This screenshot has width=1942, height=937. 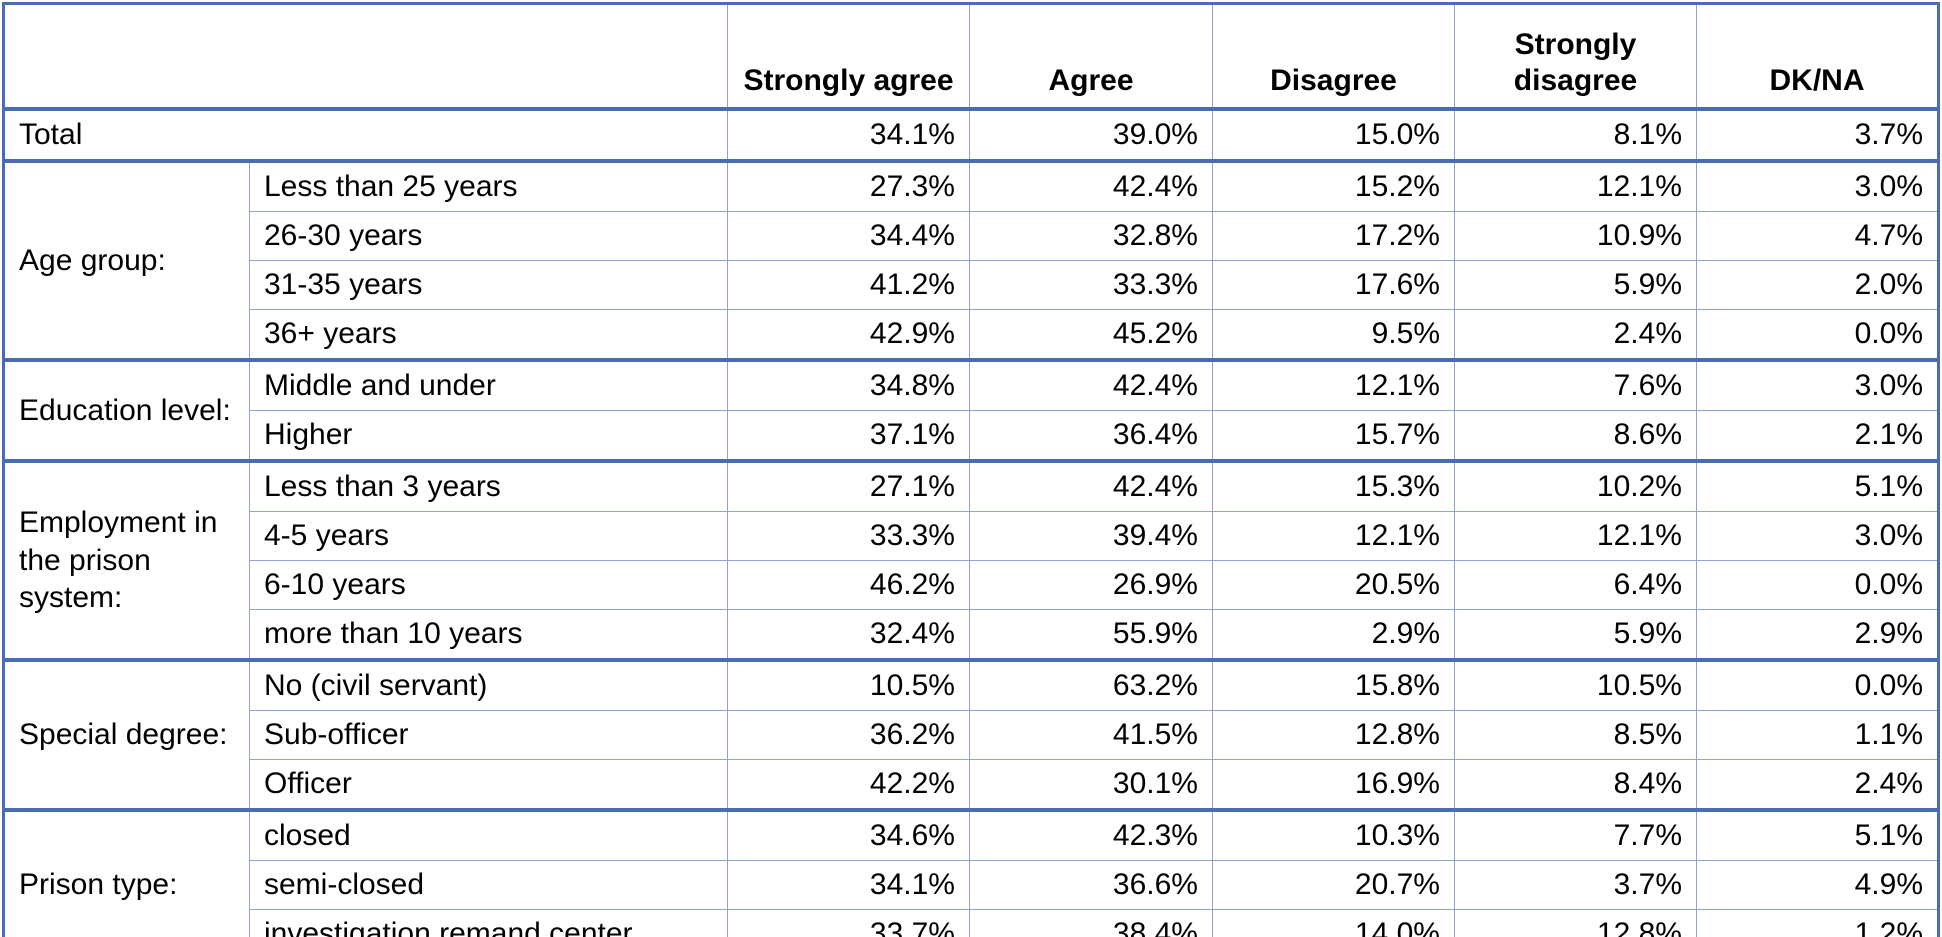 I want to click on group-label: Employment in the prison system:, so click(x=126, y=561).